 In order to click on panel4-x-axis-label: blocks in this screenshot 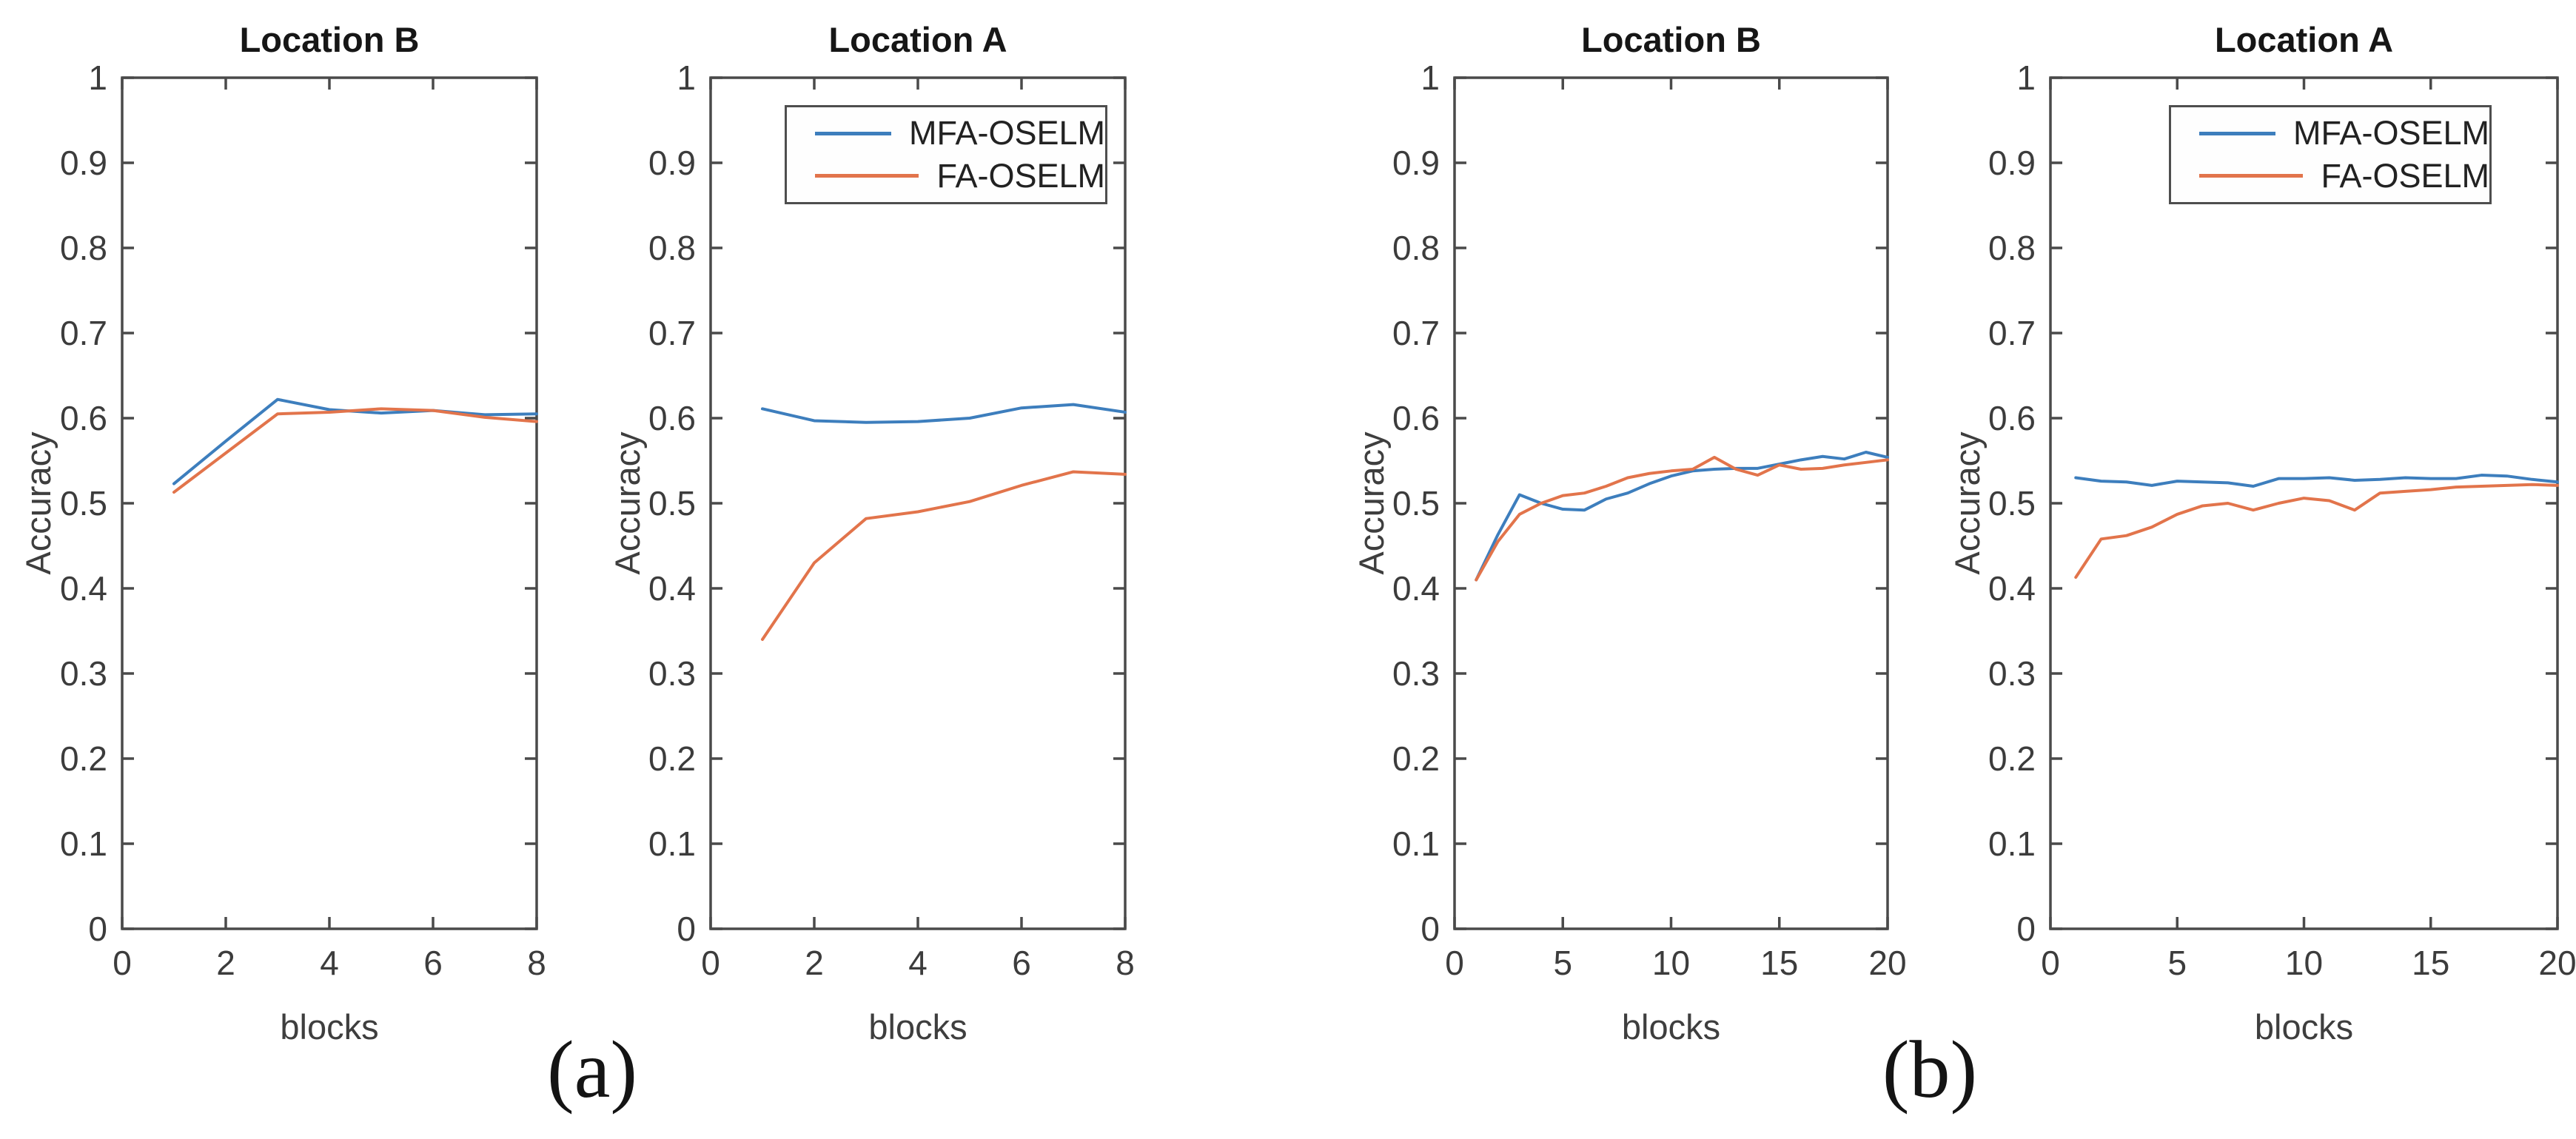, I will do `click(2304, 1026)`.